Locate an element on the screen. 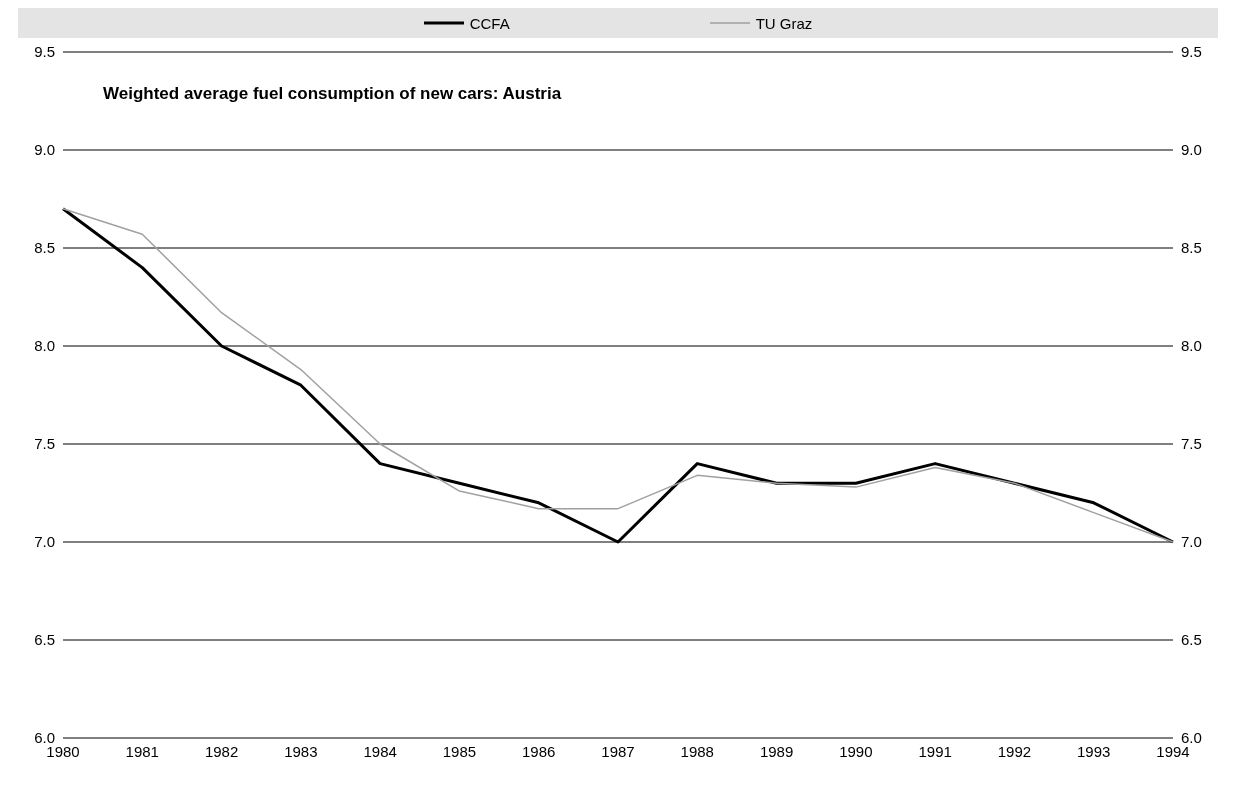  y2-tick-label: 6.5 is located at coordinates (1191, 640).